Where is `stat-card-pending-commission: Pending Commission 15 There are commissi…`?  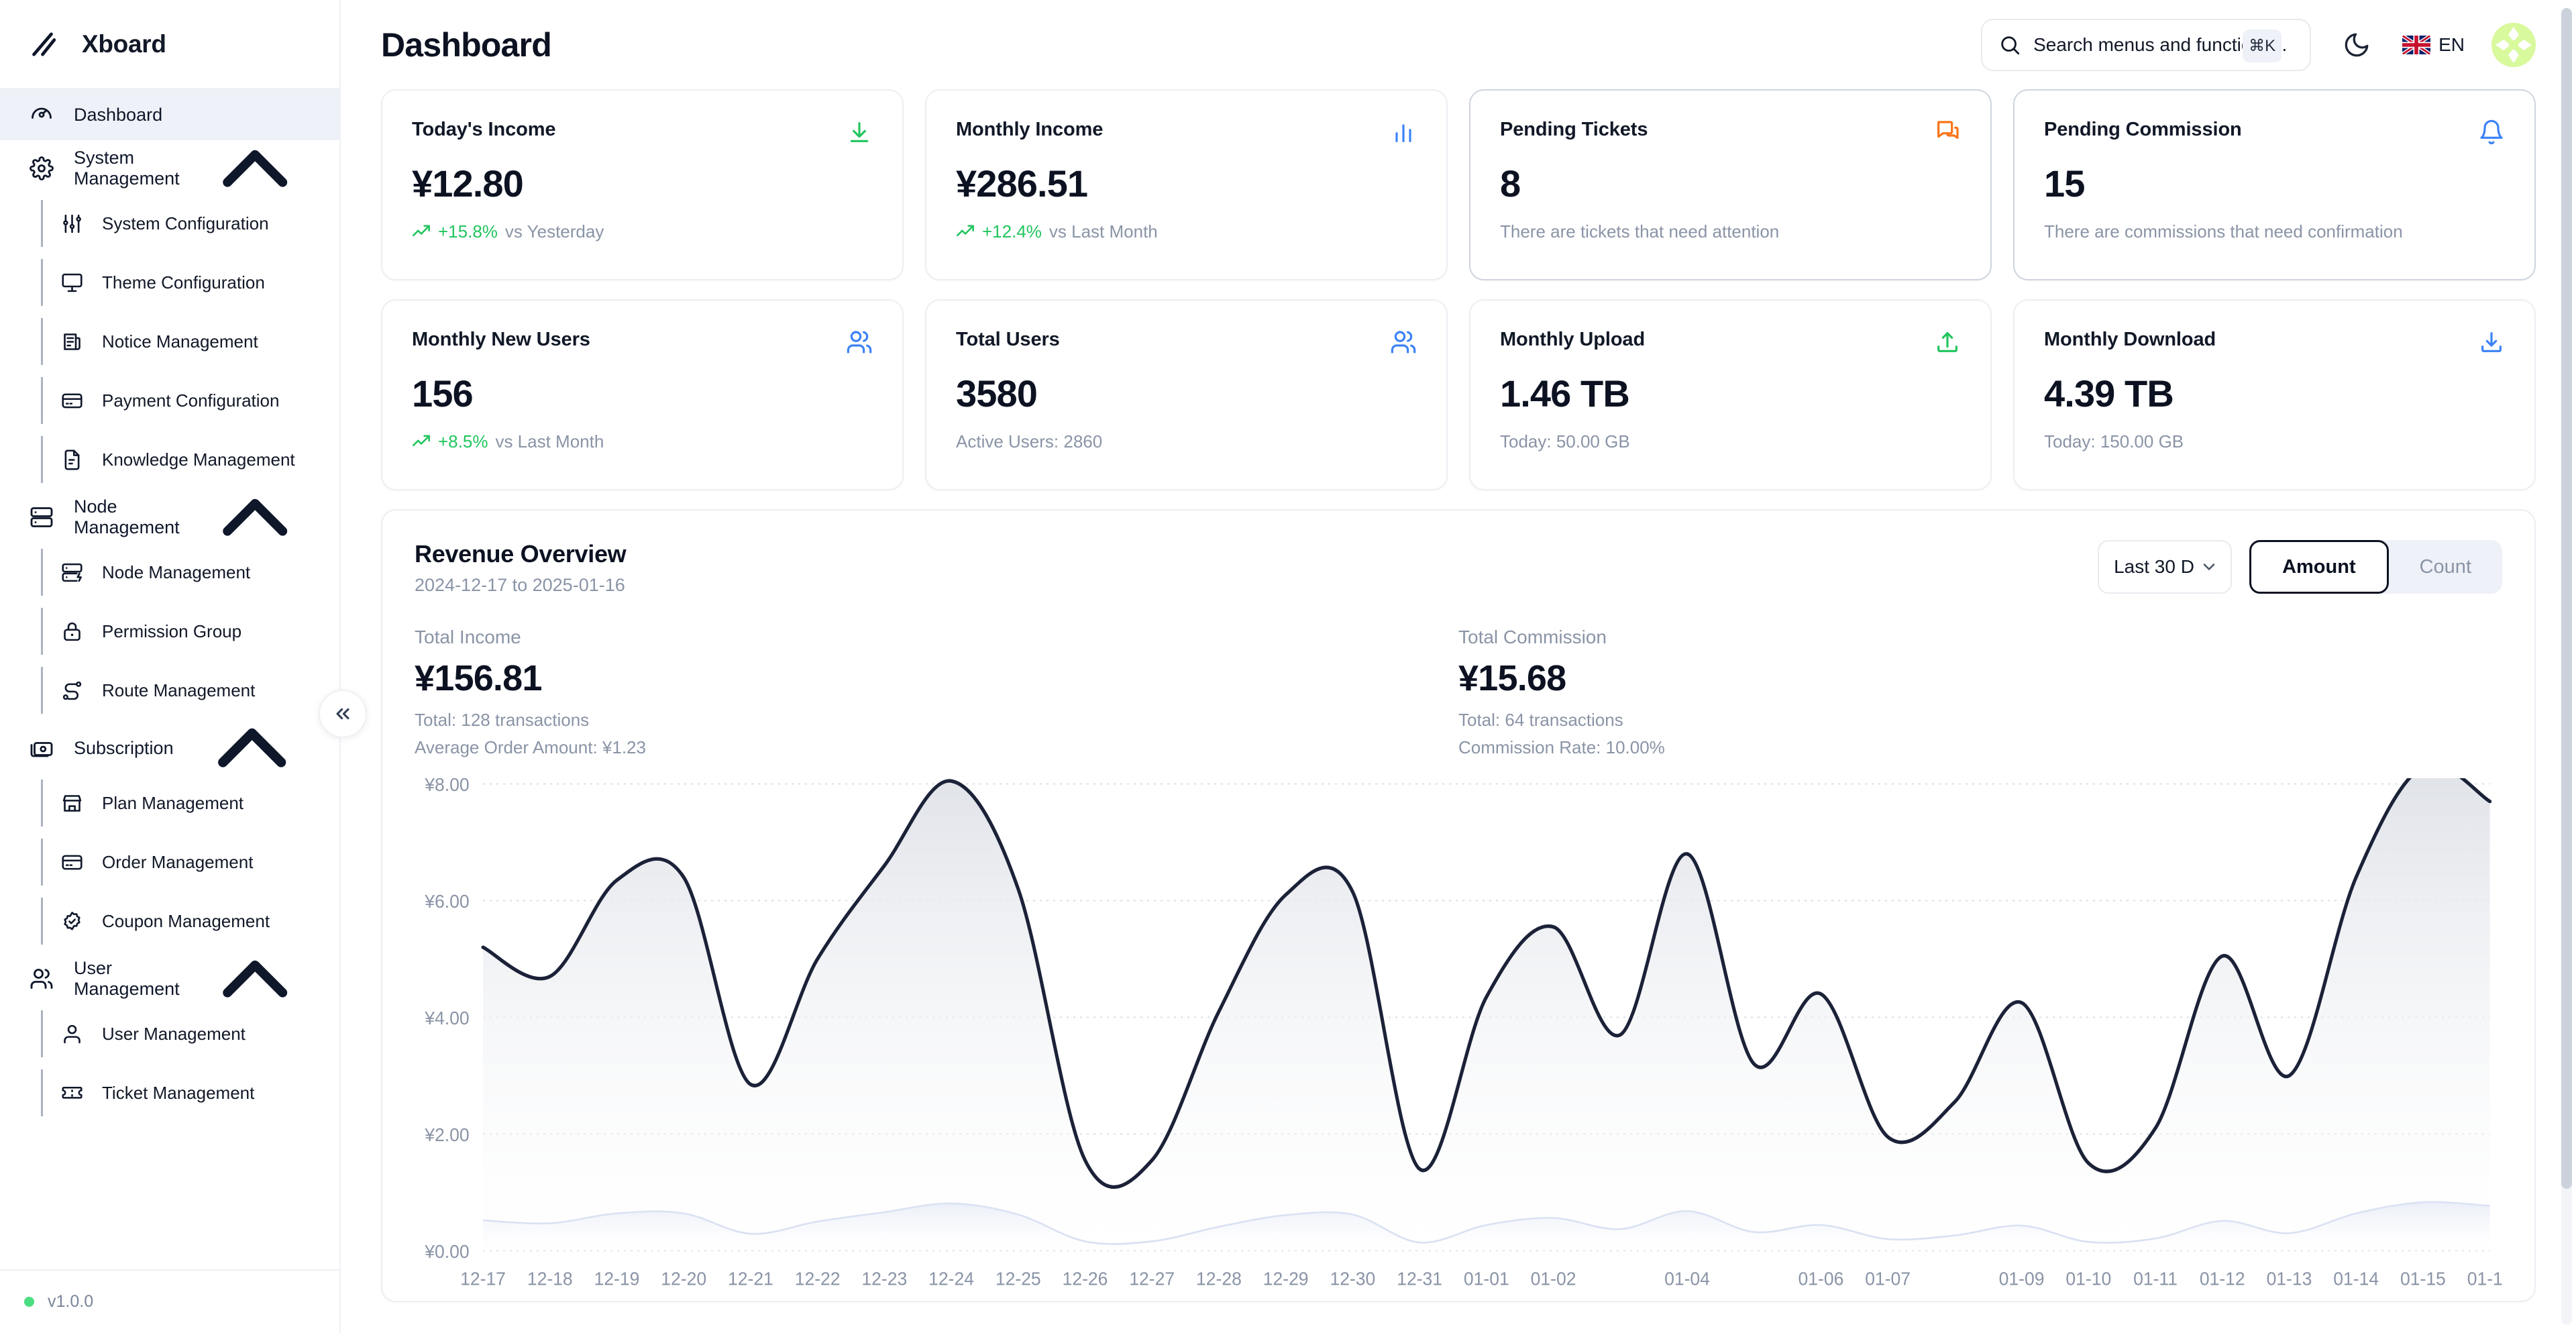
stat-card-pending-commission: Pending Commission 15 There are commissi… is located at coordinates (2274, 184).